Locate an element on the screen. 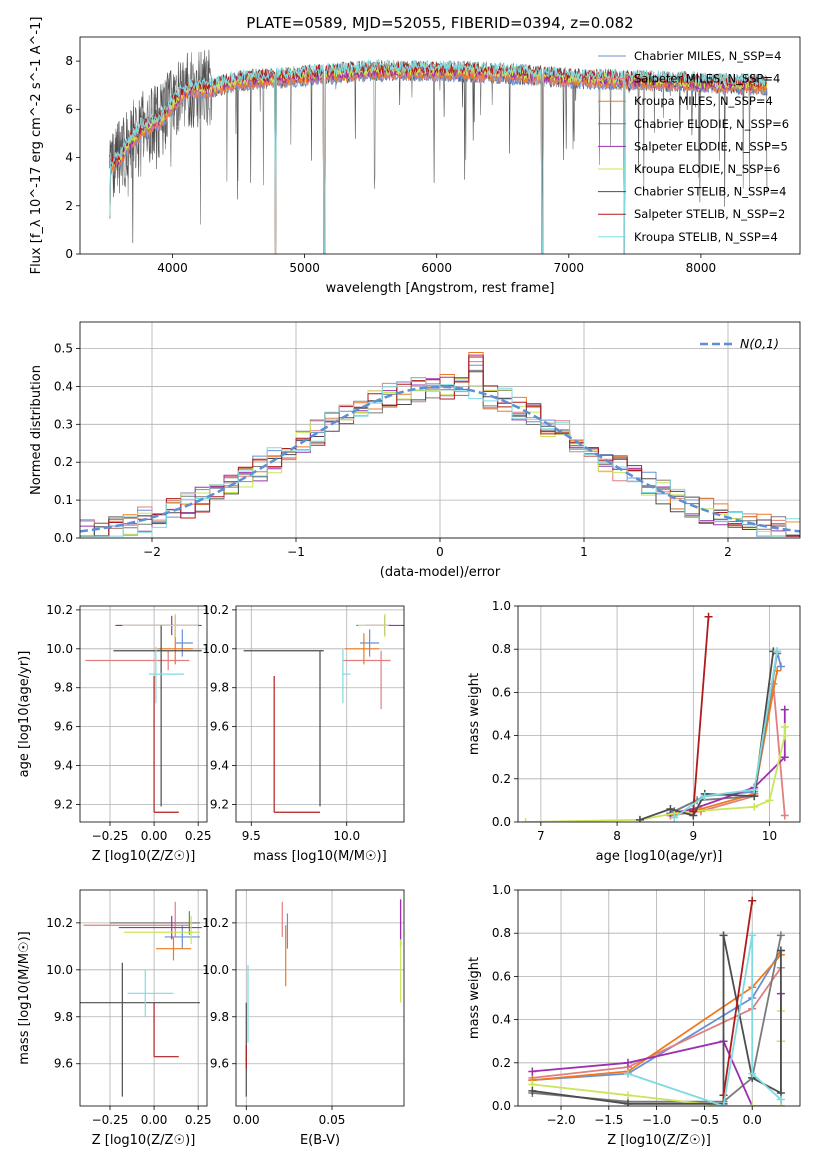 Image resolution: width=819 pixels, height=1170 pixels. mass-weight-line-kroupa_stelib is located at coordinates (725, 735).